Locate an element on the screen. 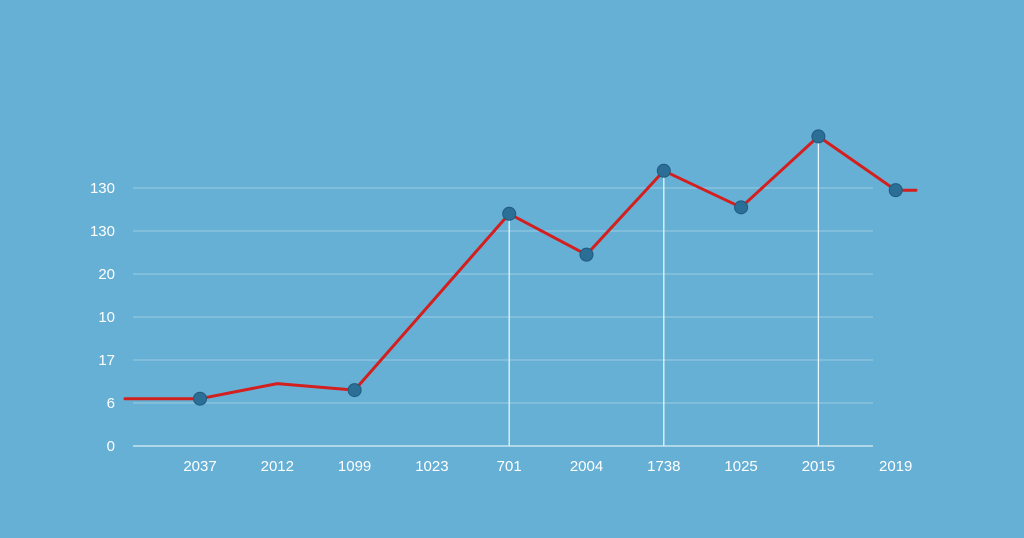 This screenshot has height=538, width=1024. x-tick-label: 2019 is located at coordinates (895, 466).